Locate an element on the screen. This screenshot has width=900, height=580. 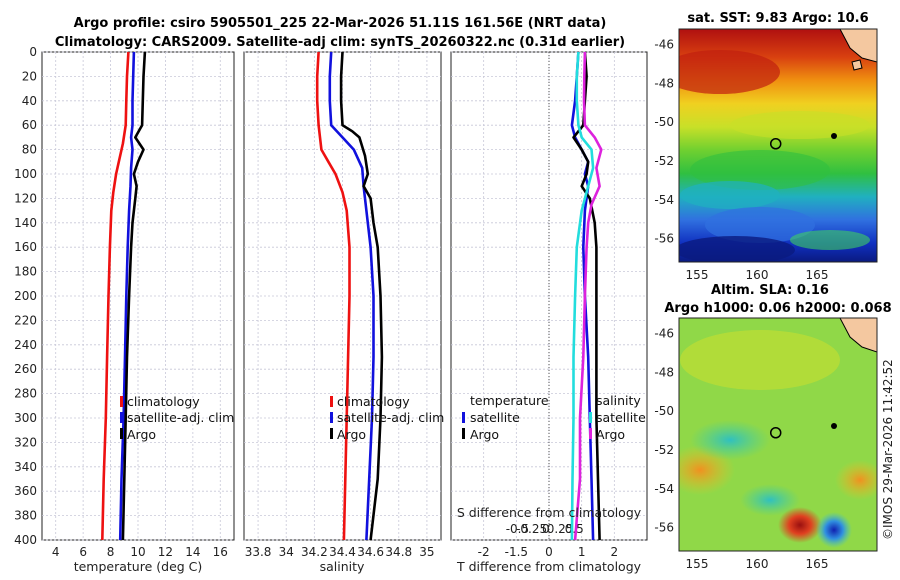
depth-tick-label: 100 is located at coordinates (25, 174).